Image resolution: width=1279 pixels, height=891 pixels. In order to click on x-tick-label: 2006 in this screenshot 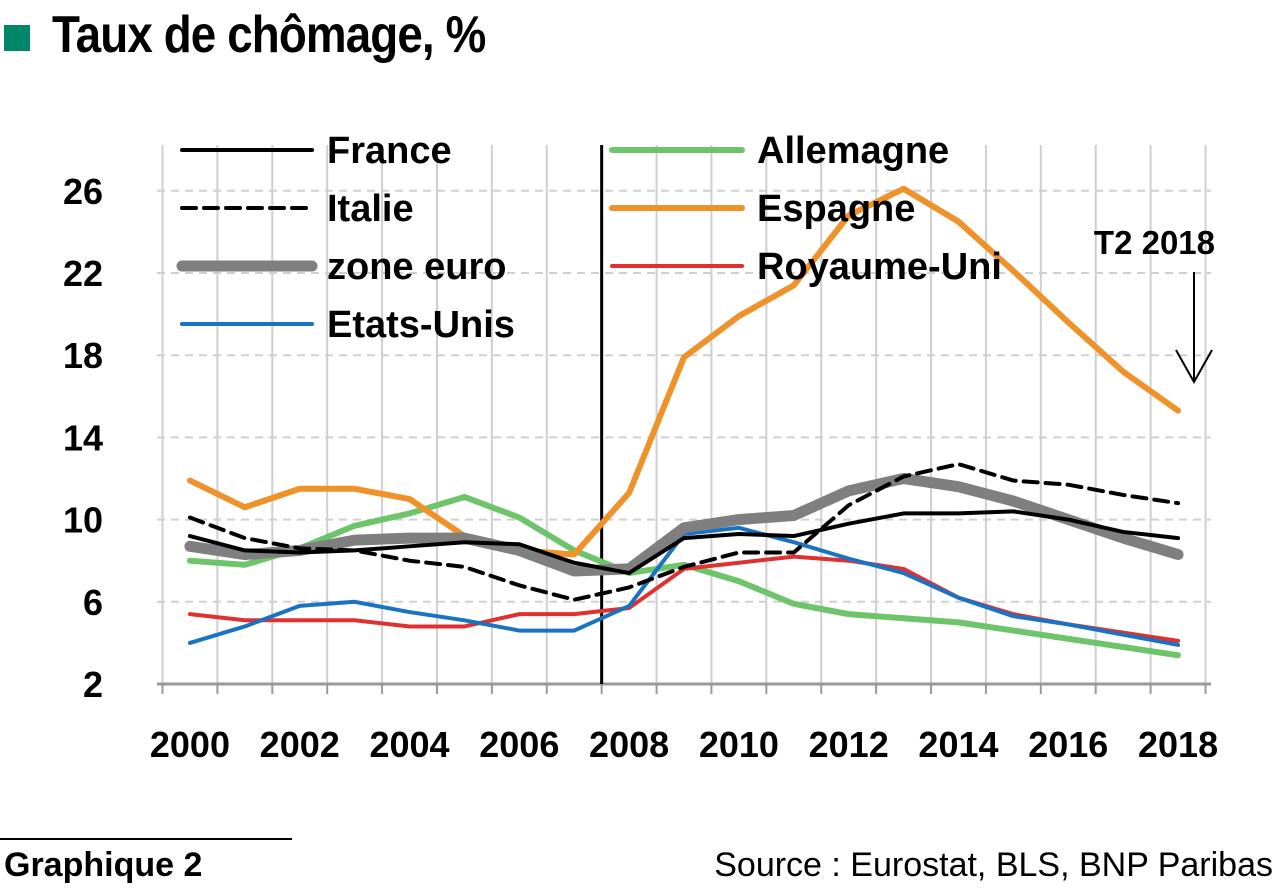, I will do `click(519, 744)`.